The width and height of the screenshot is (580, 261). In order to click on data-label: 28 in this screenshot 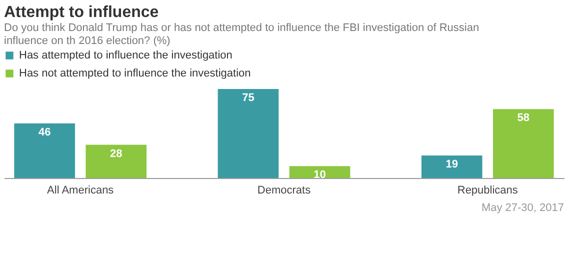, I will do `click(116, 154)`.